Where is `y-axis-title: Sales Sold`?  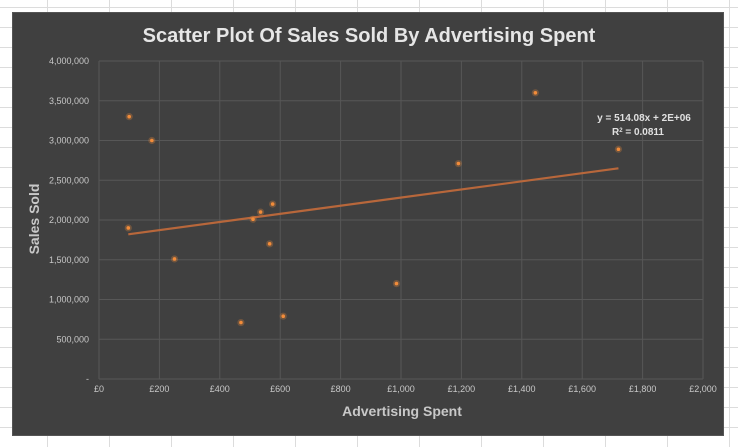 y-axis-title: Sales Sold is located at coordinates (34, 219).